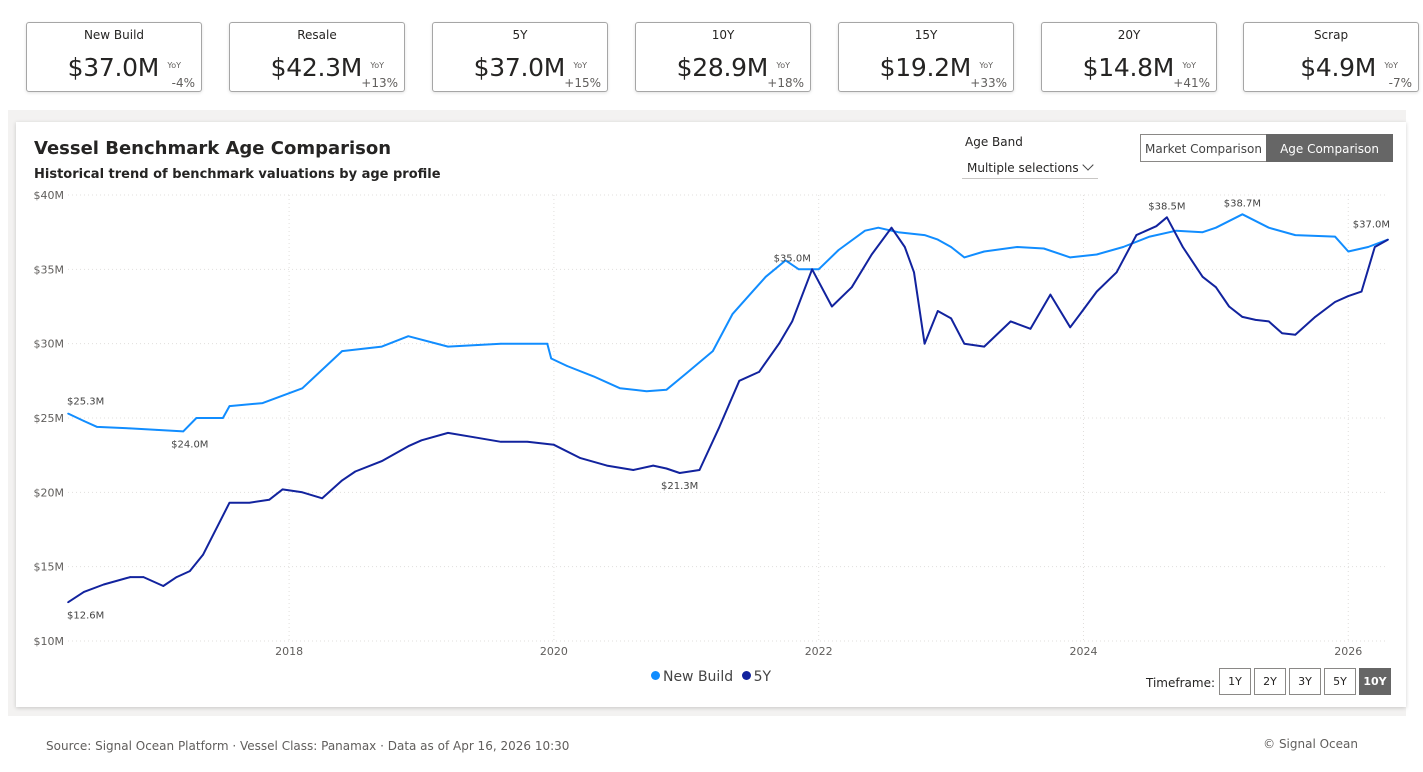 Image resolution: width=1423 pixels, height=772 pixels. What do you see at coordinates (379, 83) in the screenshot?
I see `kpi-yoy-change: +13%` at bounding box center [379, 83].